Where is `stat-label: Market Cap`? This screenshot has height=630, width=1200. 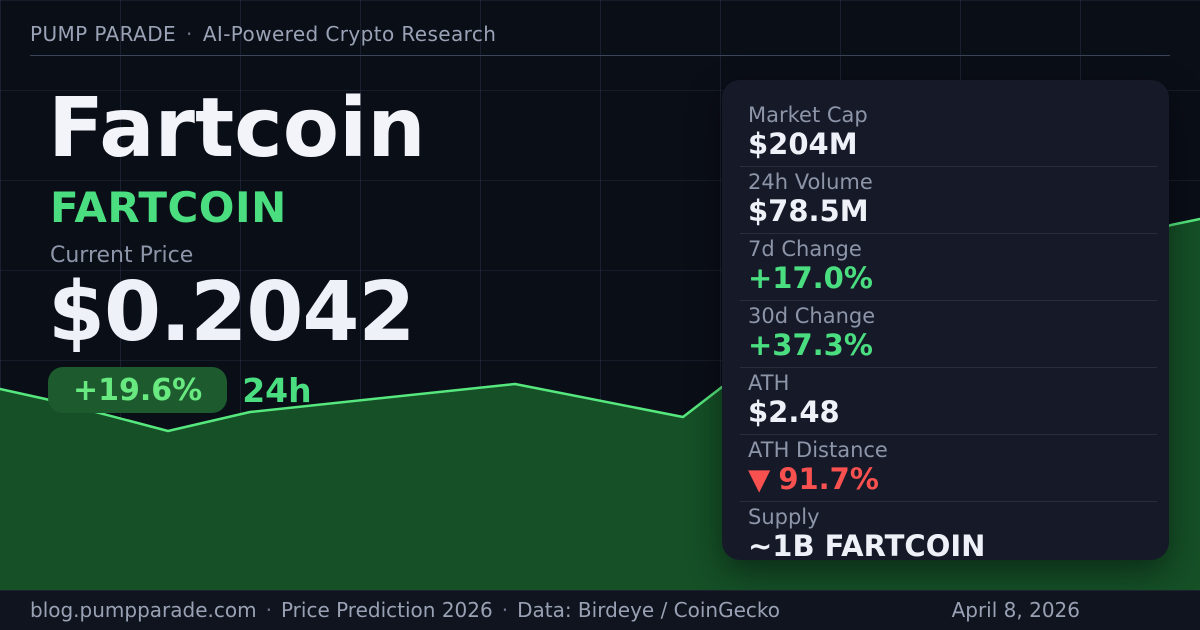
stat-label: Market Cap is located at coordinates (808, 115).